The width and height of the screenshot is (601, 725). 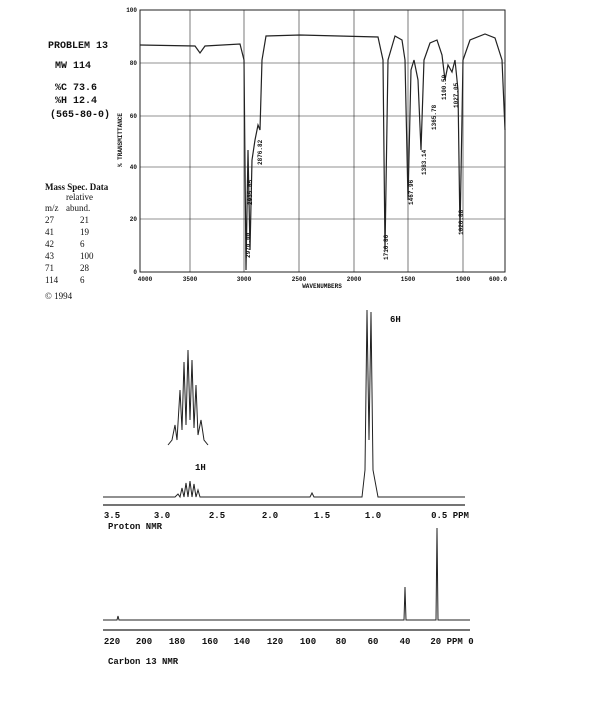 What do you see at coordinates (52, 208) in the screenshot?
I see `ms-header: m/z` at bounding box center [52, 208].